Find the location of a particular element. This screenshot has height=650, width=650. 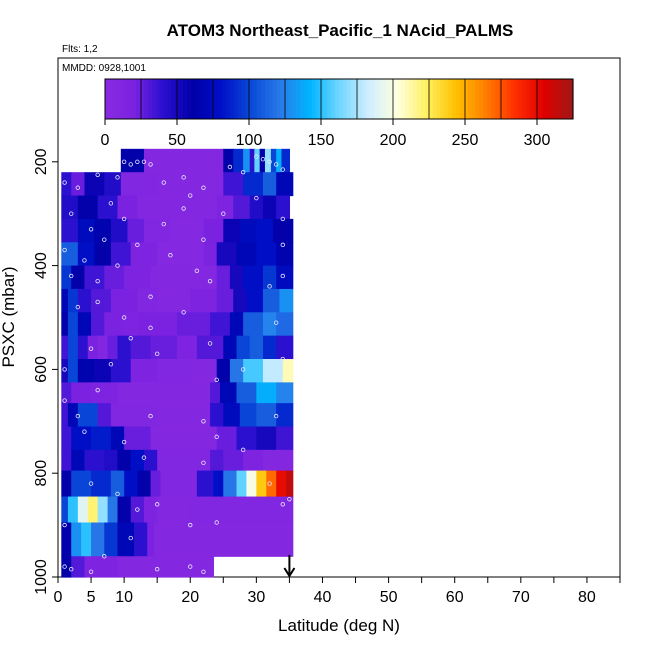

y-axis: 200 400 600 800 1000 is located at coordinates (45, 371).